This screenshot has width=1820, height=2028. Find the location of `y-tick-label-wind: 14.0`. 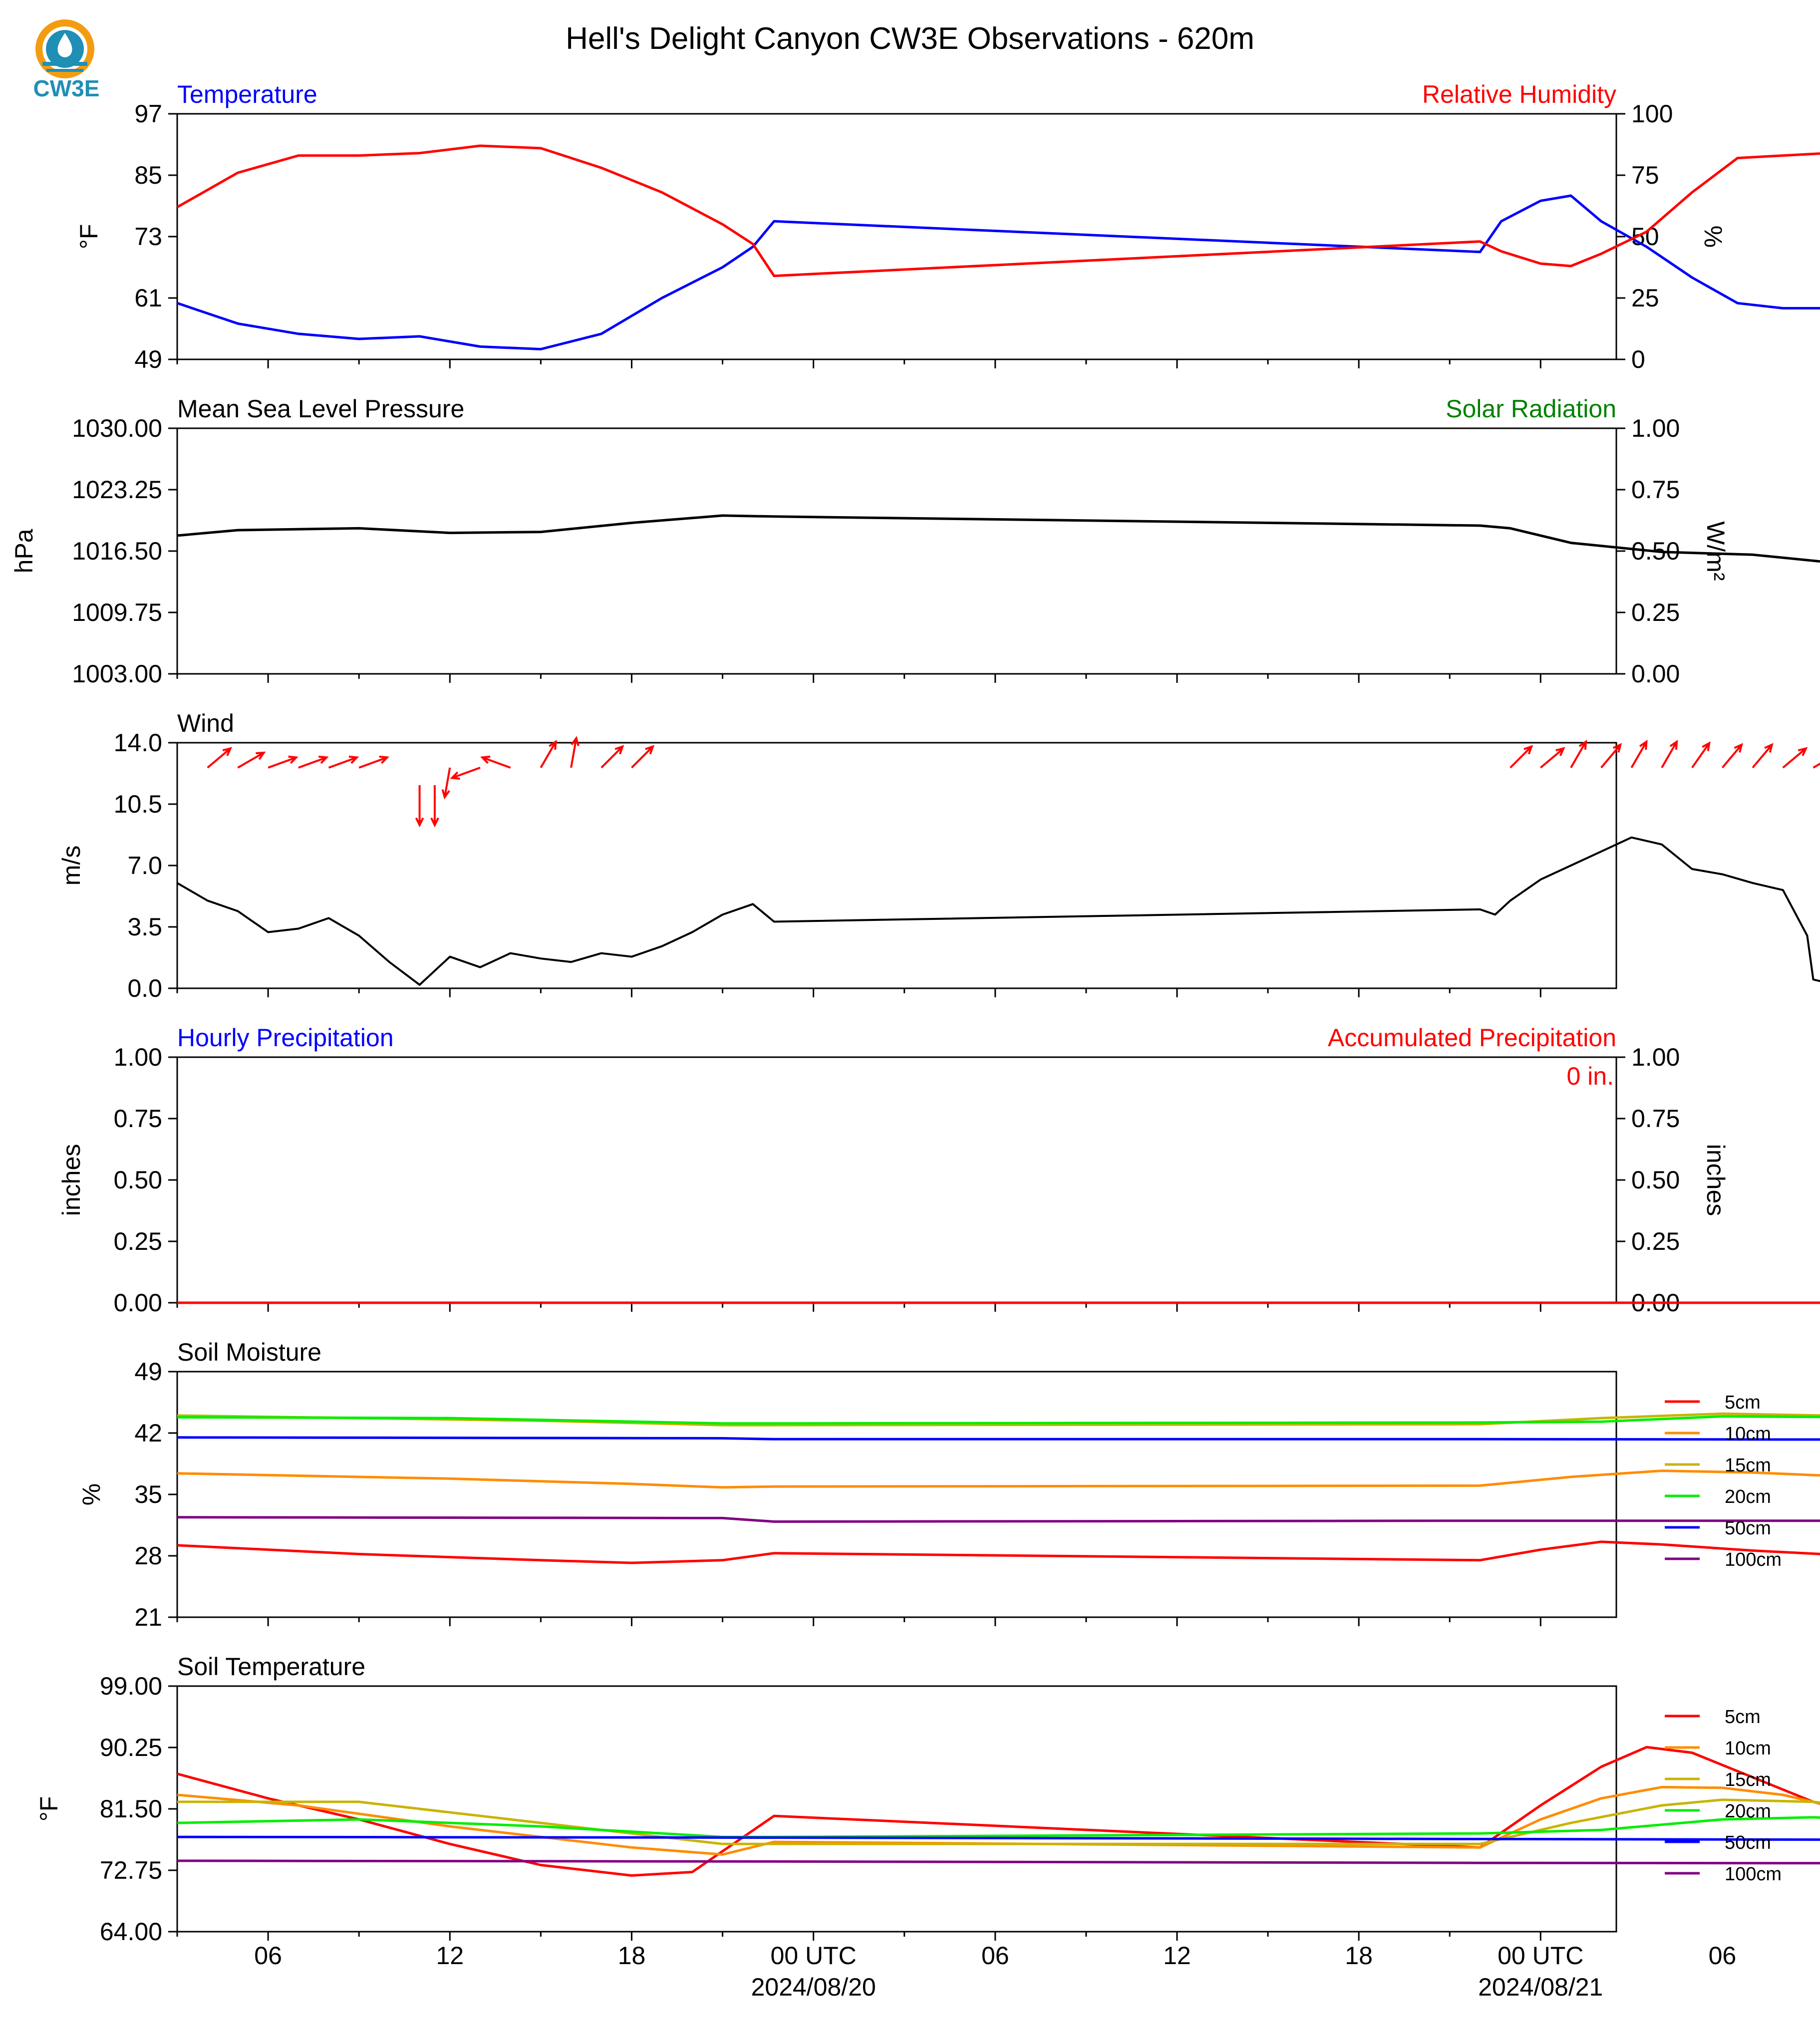

y-tick-label-wind: 14.0 is located at coordinates (138, 743).